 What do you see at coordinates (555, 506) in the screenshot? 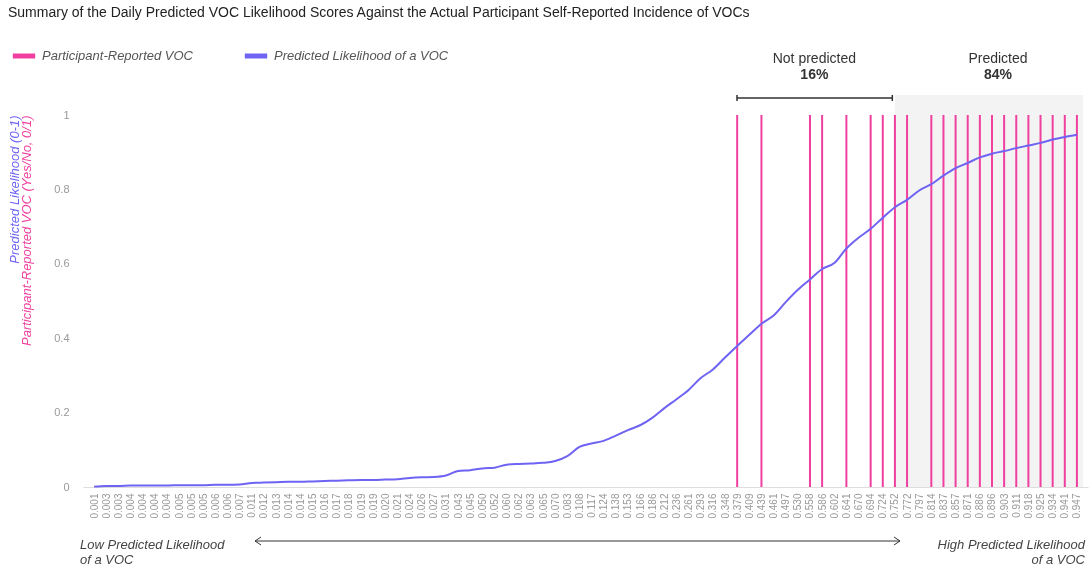
I see `x-tick-label: 0.070` at bounding box center [555, 506].